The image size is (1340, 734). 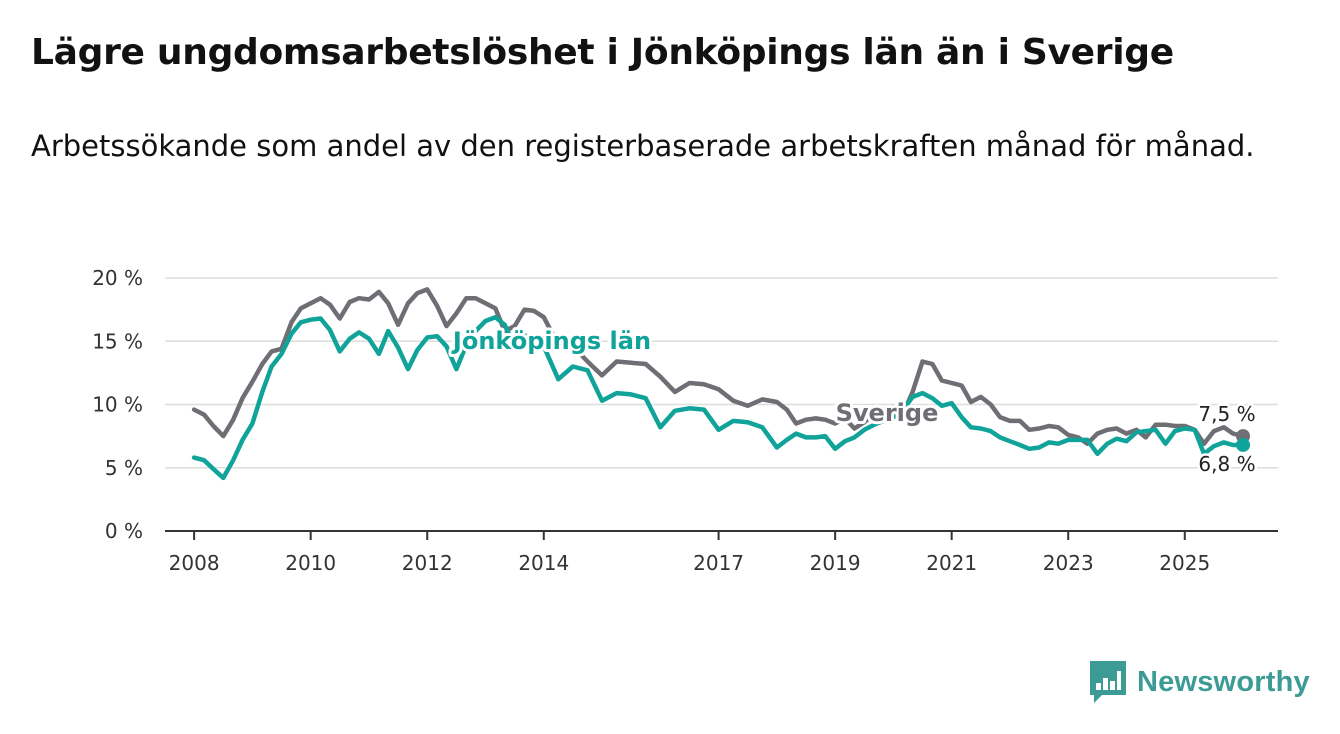 I want to click on brand-name: Newsworthy, so click(x=1223, y=681).